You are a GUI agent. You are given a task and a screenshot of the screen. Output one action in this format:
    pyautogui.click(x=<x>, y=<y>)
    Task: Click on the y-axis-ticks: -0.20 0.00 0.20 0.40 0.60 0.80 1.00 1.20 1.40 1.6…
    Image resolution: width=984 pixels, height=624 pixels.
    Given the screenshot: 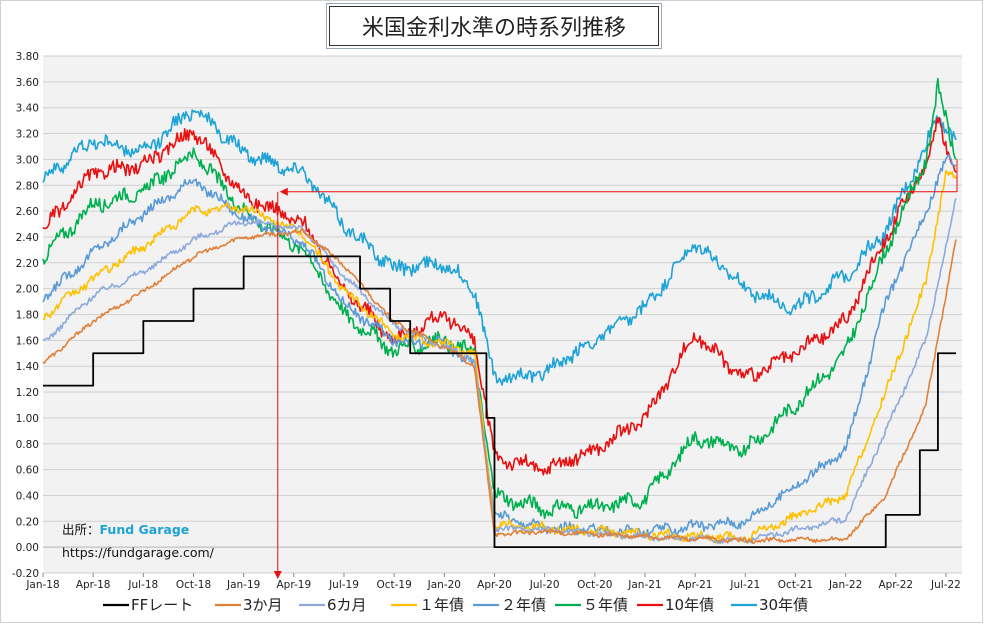 What is the action you would take?
    pyautogui.click(x=25, y=315)
    